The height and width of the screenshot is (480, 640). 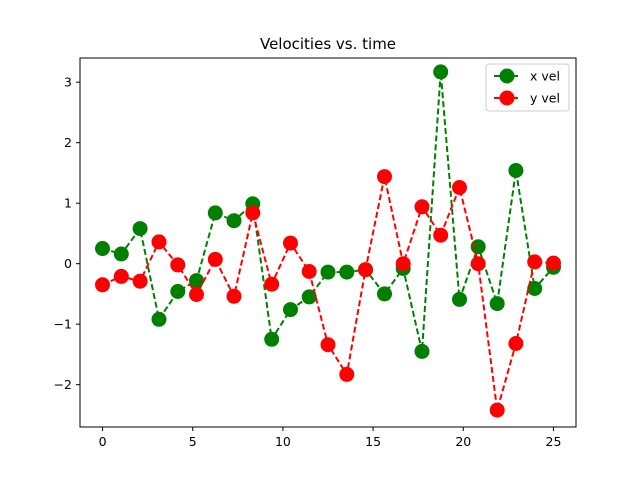 I want to click on x-tick-label: 25, so click(x=554, y=441).